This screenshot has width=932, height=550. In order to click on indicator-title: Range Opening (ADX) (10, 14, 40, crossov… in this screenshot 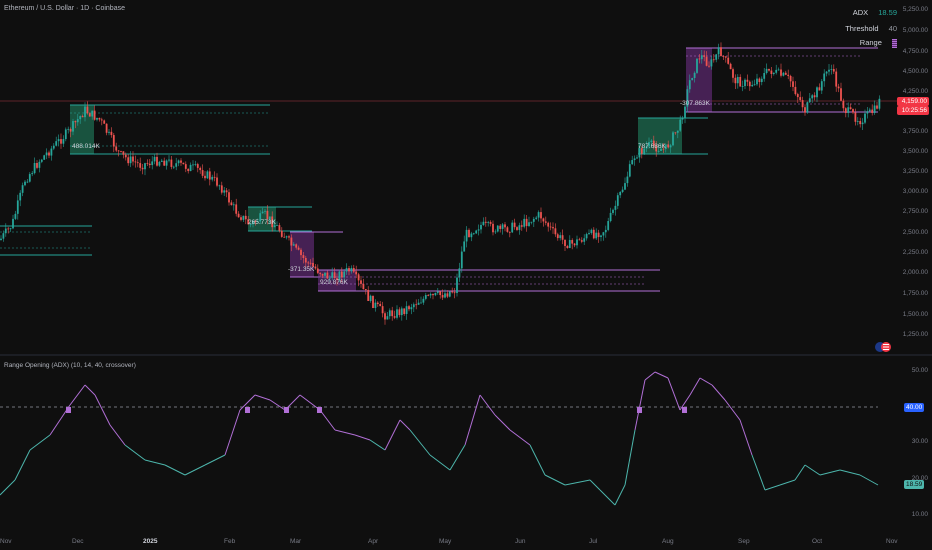, I will do `click(70, 365)`.